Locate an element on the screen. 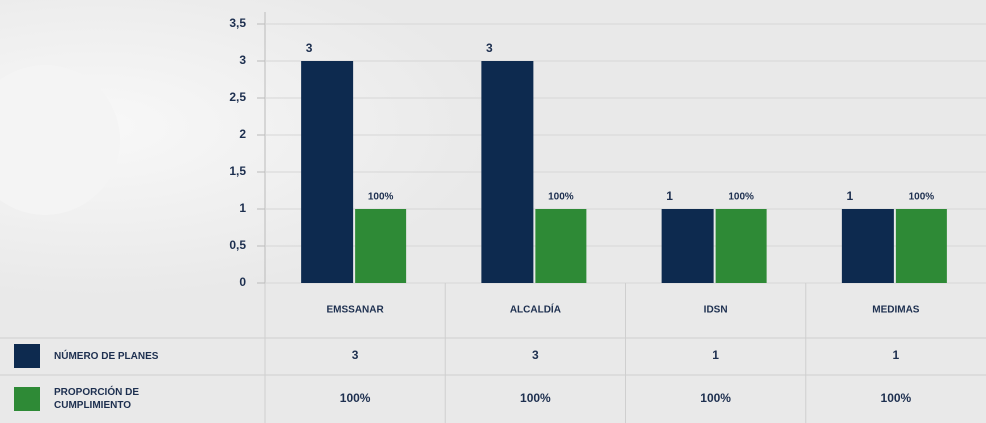 Image resolution: width=986 pixels, height=423 pixels. x-tick-label: IDSN is located at coordinates (716, 310).